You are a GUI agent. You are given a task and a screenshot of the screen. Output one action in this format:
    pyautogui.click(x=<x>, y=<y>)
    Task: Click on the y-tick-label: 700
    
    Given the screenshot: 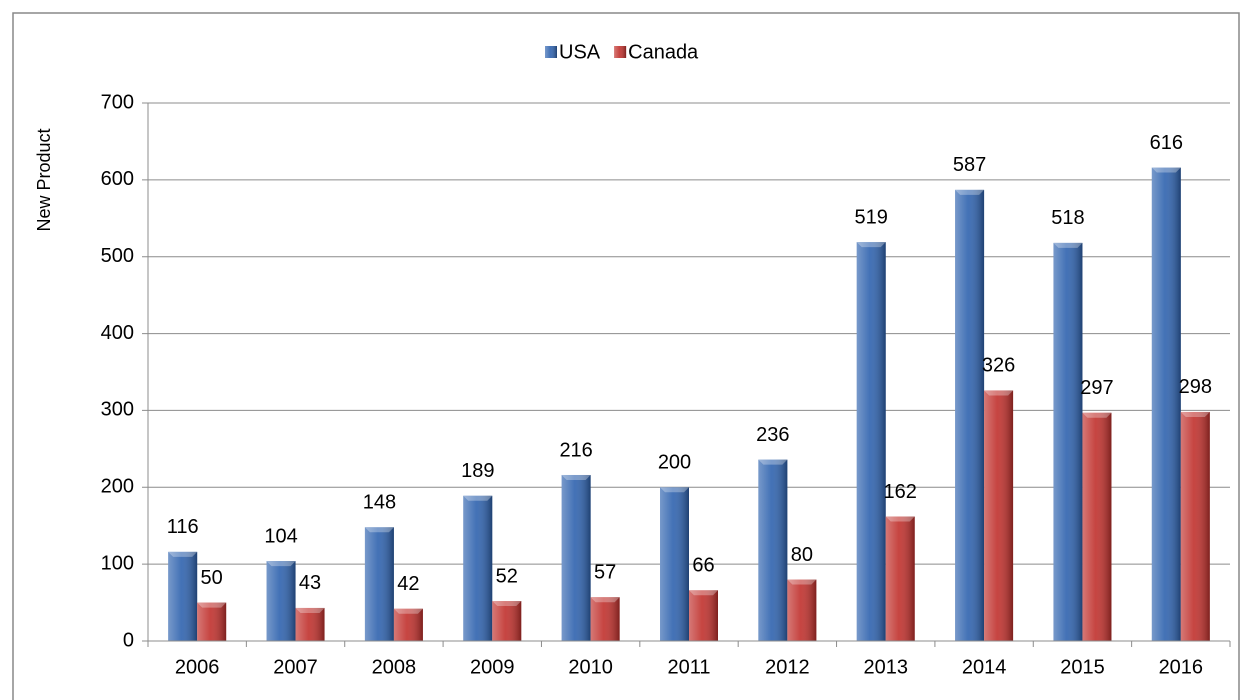 What is the action you would take?
    pyautogui.click(x=117, y=102)
    